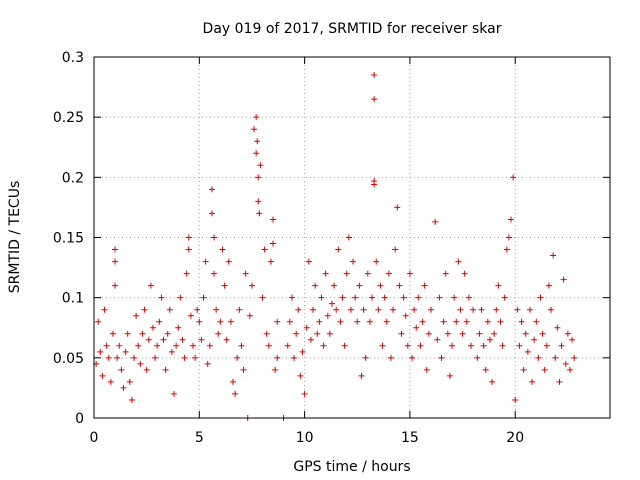  I want to click on x-tick-label: 5, so click(199, 438).